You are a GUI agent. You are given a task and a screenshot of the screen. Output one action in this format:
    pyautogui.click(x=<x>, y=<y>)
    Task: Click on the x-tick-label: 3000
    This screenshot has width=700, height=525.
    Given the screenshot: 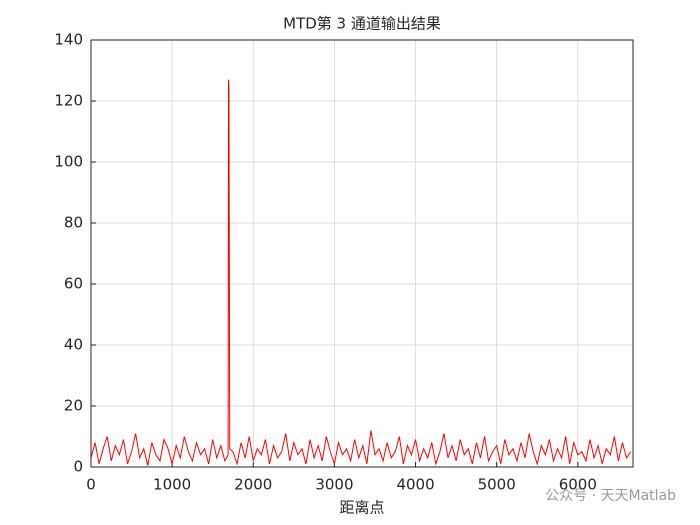 What is the action you would take?
    pyautogui.click(x=334, y=485)
    